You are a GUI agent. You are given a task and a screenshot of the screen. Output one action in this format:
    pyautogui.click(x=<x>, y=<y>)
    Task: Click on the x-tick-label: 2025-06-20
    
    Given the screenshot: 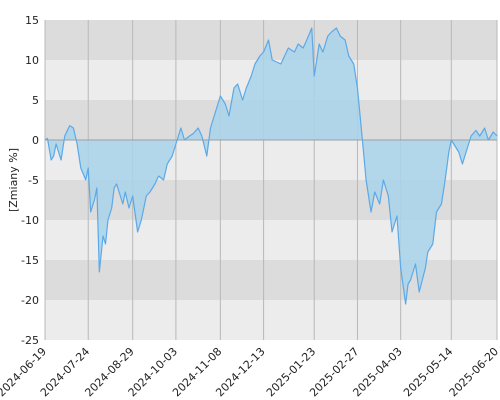 What is the action you would take?
    pyautogui.click(x=473, y=372)
    